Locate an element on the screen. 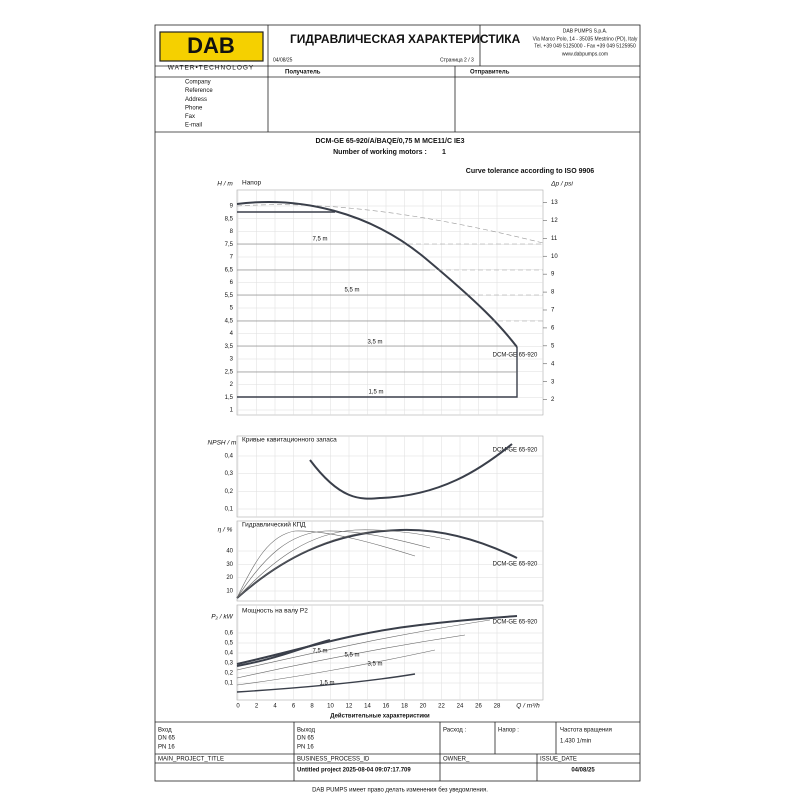 This screenshot has width=800, height=800. setpoint-lines is located at coordinates (377, 308).